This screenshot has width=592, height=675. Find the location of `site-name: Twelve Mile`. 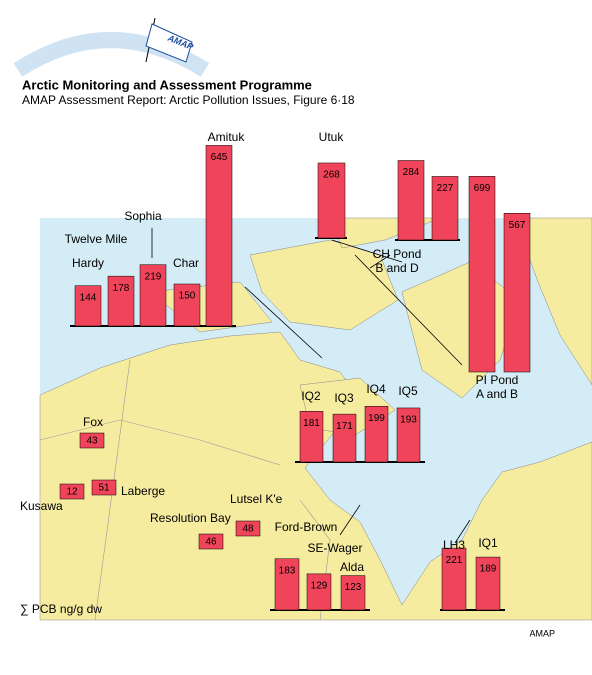

site-name: Twelve Mile is located at coordinates (96, 239).